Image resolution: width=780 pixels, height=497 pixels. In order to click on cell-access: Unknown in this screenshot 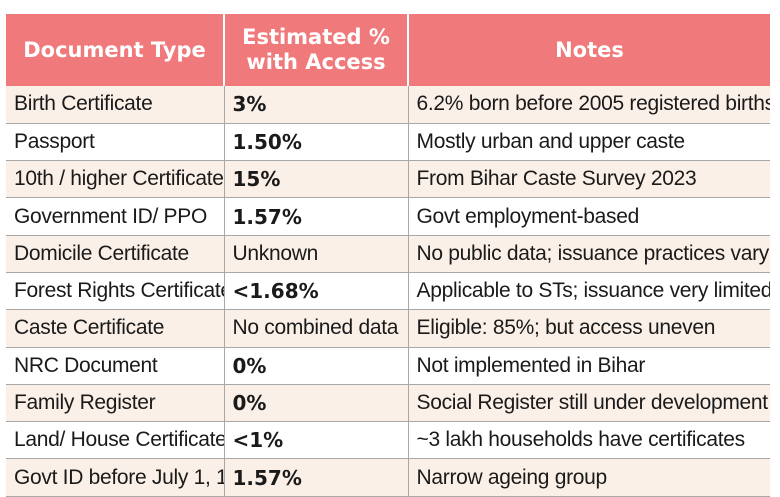, I will do `click(316, 254)`.